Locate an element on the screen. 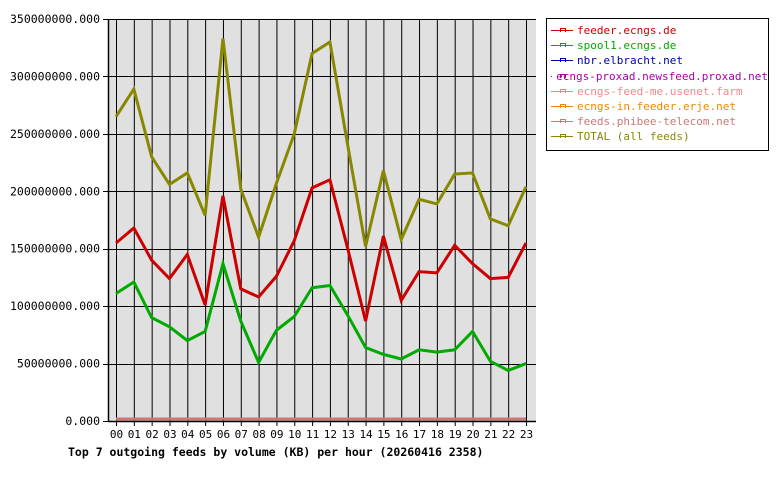 This screenshot has width=780, height=480. legend-item: ecngs-proxad.newsfeed.proxad.net is located at coordinates (659, 76).